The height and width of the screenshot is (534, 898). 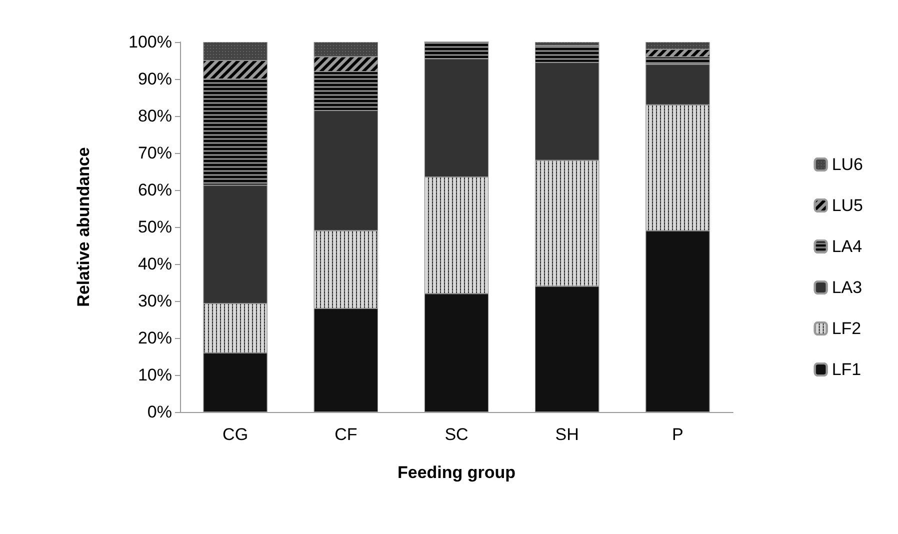 What do you see at coordinates (567, 434) in the screenshot?
I see `x-tick-label: SH` at bounding box center [567, 434].